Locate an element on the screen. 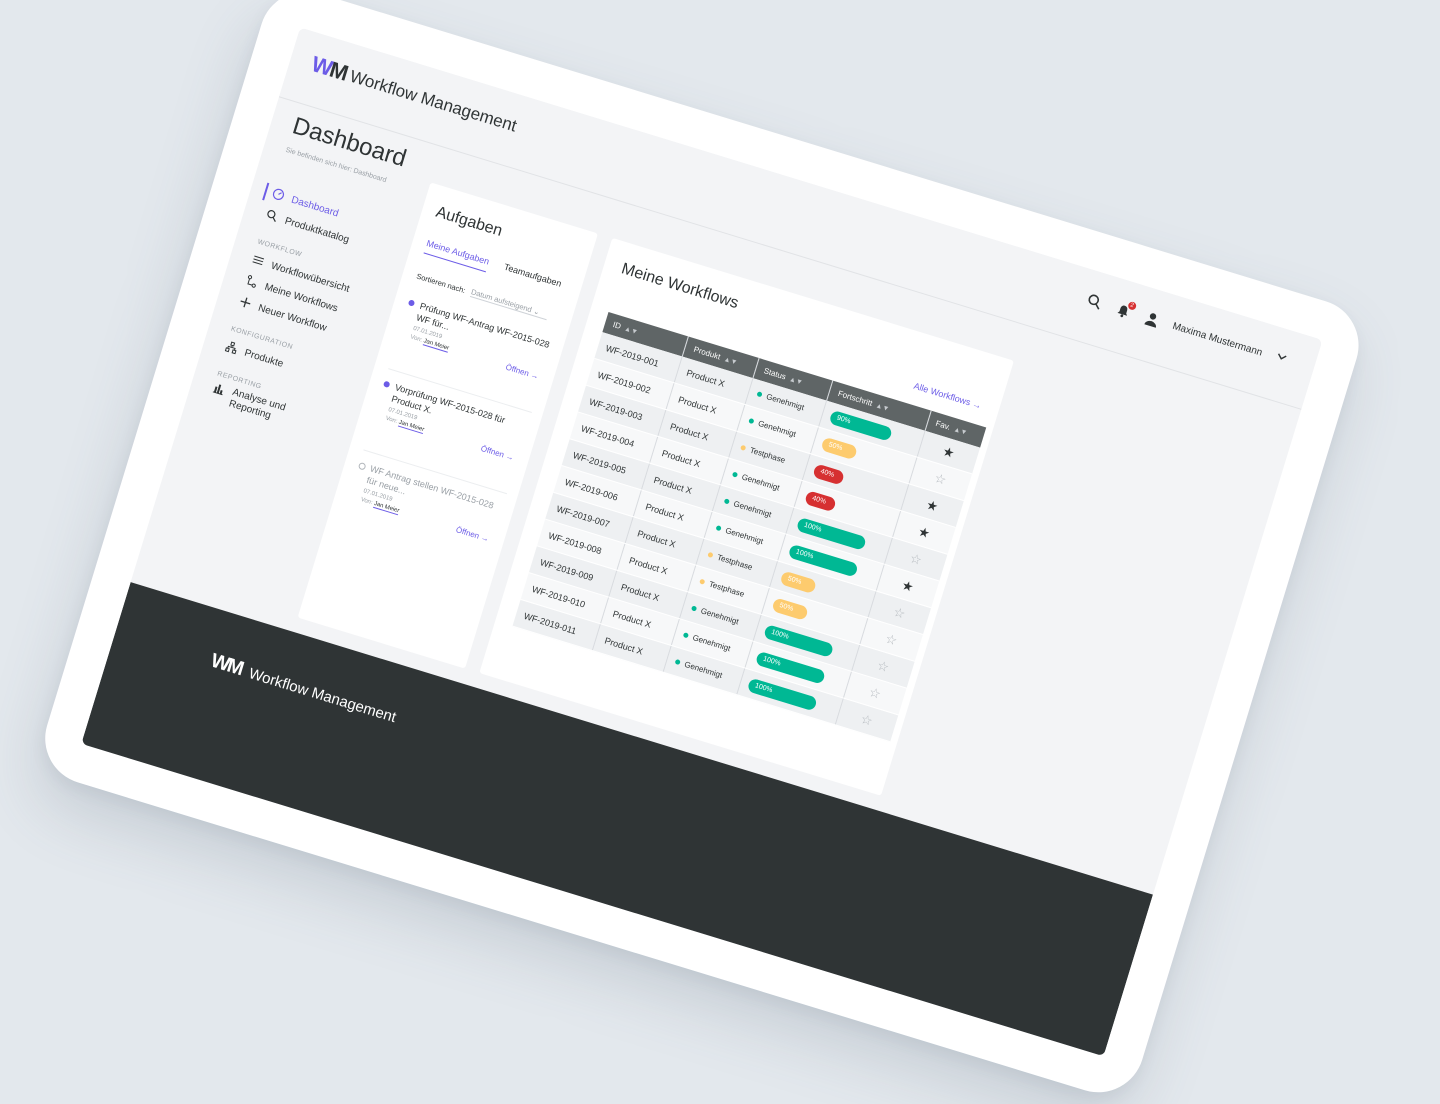 The width and height of the screenshot is (1440, 1104). active-indicator is located at coordinates (266, 191).